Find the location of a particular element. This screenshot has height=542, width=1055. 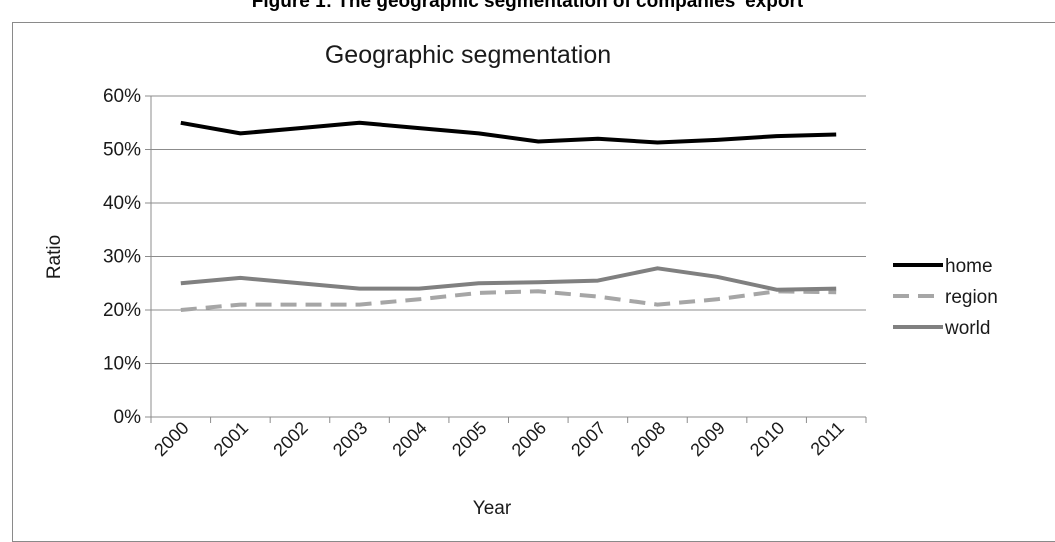

y-axis-ticks: 0% 10% 20% 30% 40% 50% 60% is located at coordinates (127, 257).